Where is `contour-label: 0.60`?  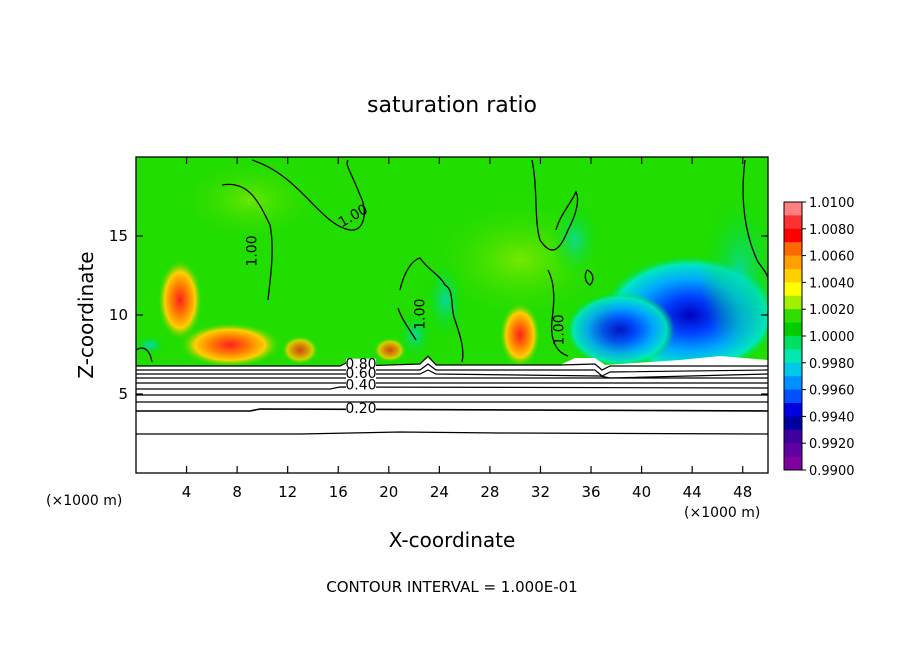
contour-label: 0.60 is located at coordinates (360, 374).